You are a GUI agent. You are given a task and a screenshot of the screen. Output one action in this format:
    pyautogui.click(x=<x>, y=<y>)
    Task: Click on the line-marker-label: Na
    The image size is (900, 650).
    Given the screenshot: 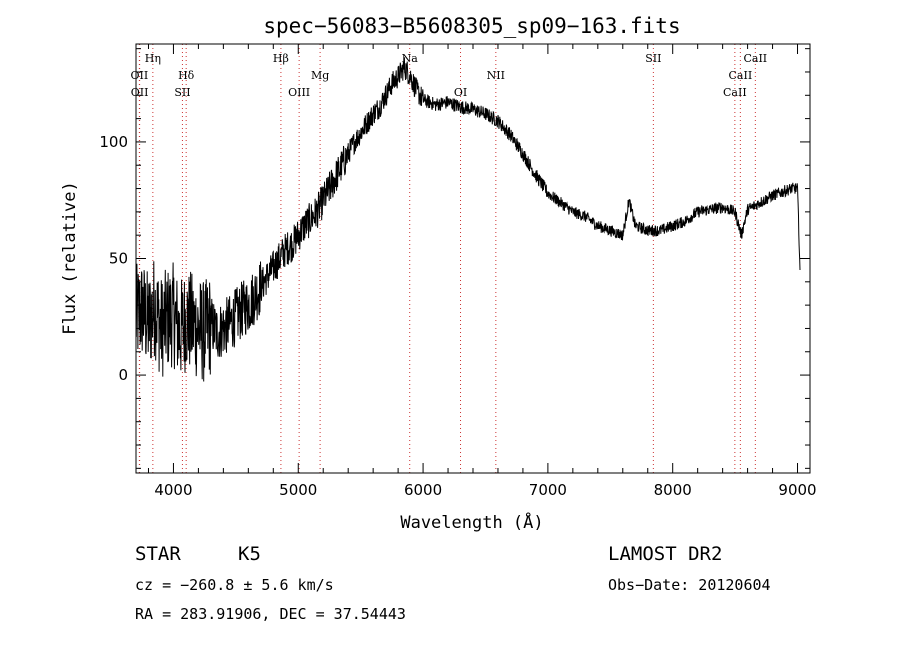 What is the action you would take?
    pyautogui.click(x=410, y=58)
    